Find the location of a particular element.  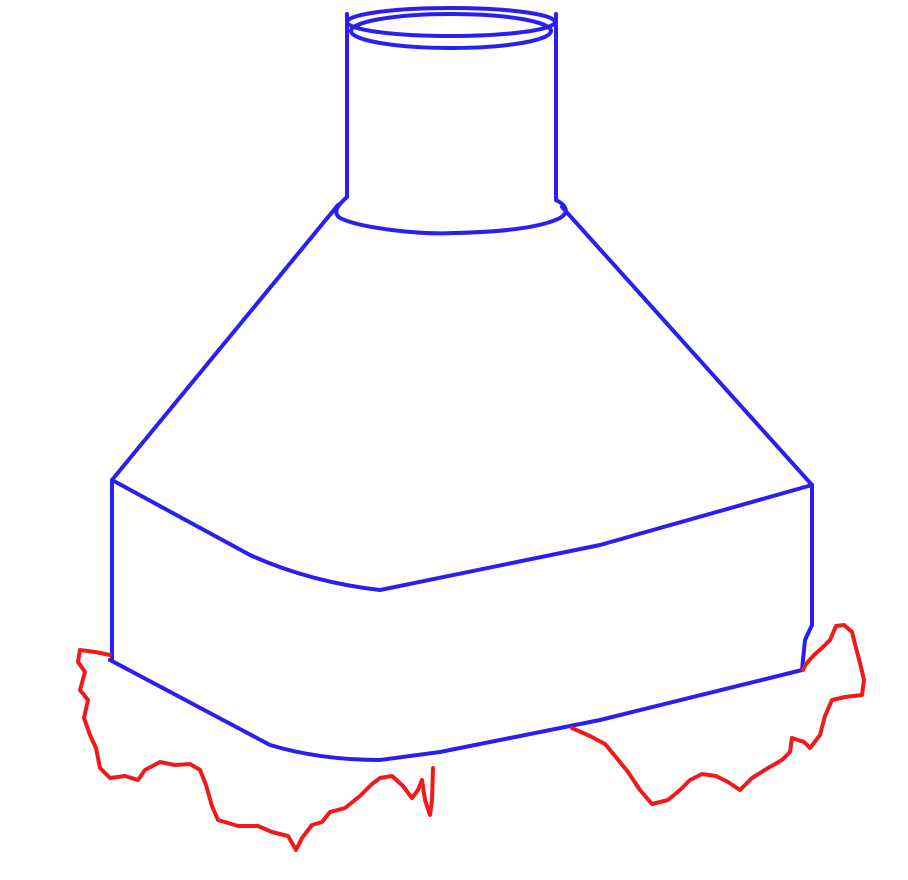

base is located at coordinates (456, 710).